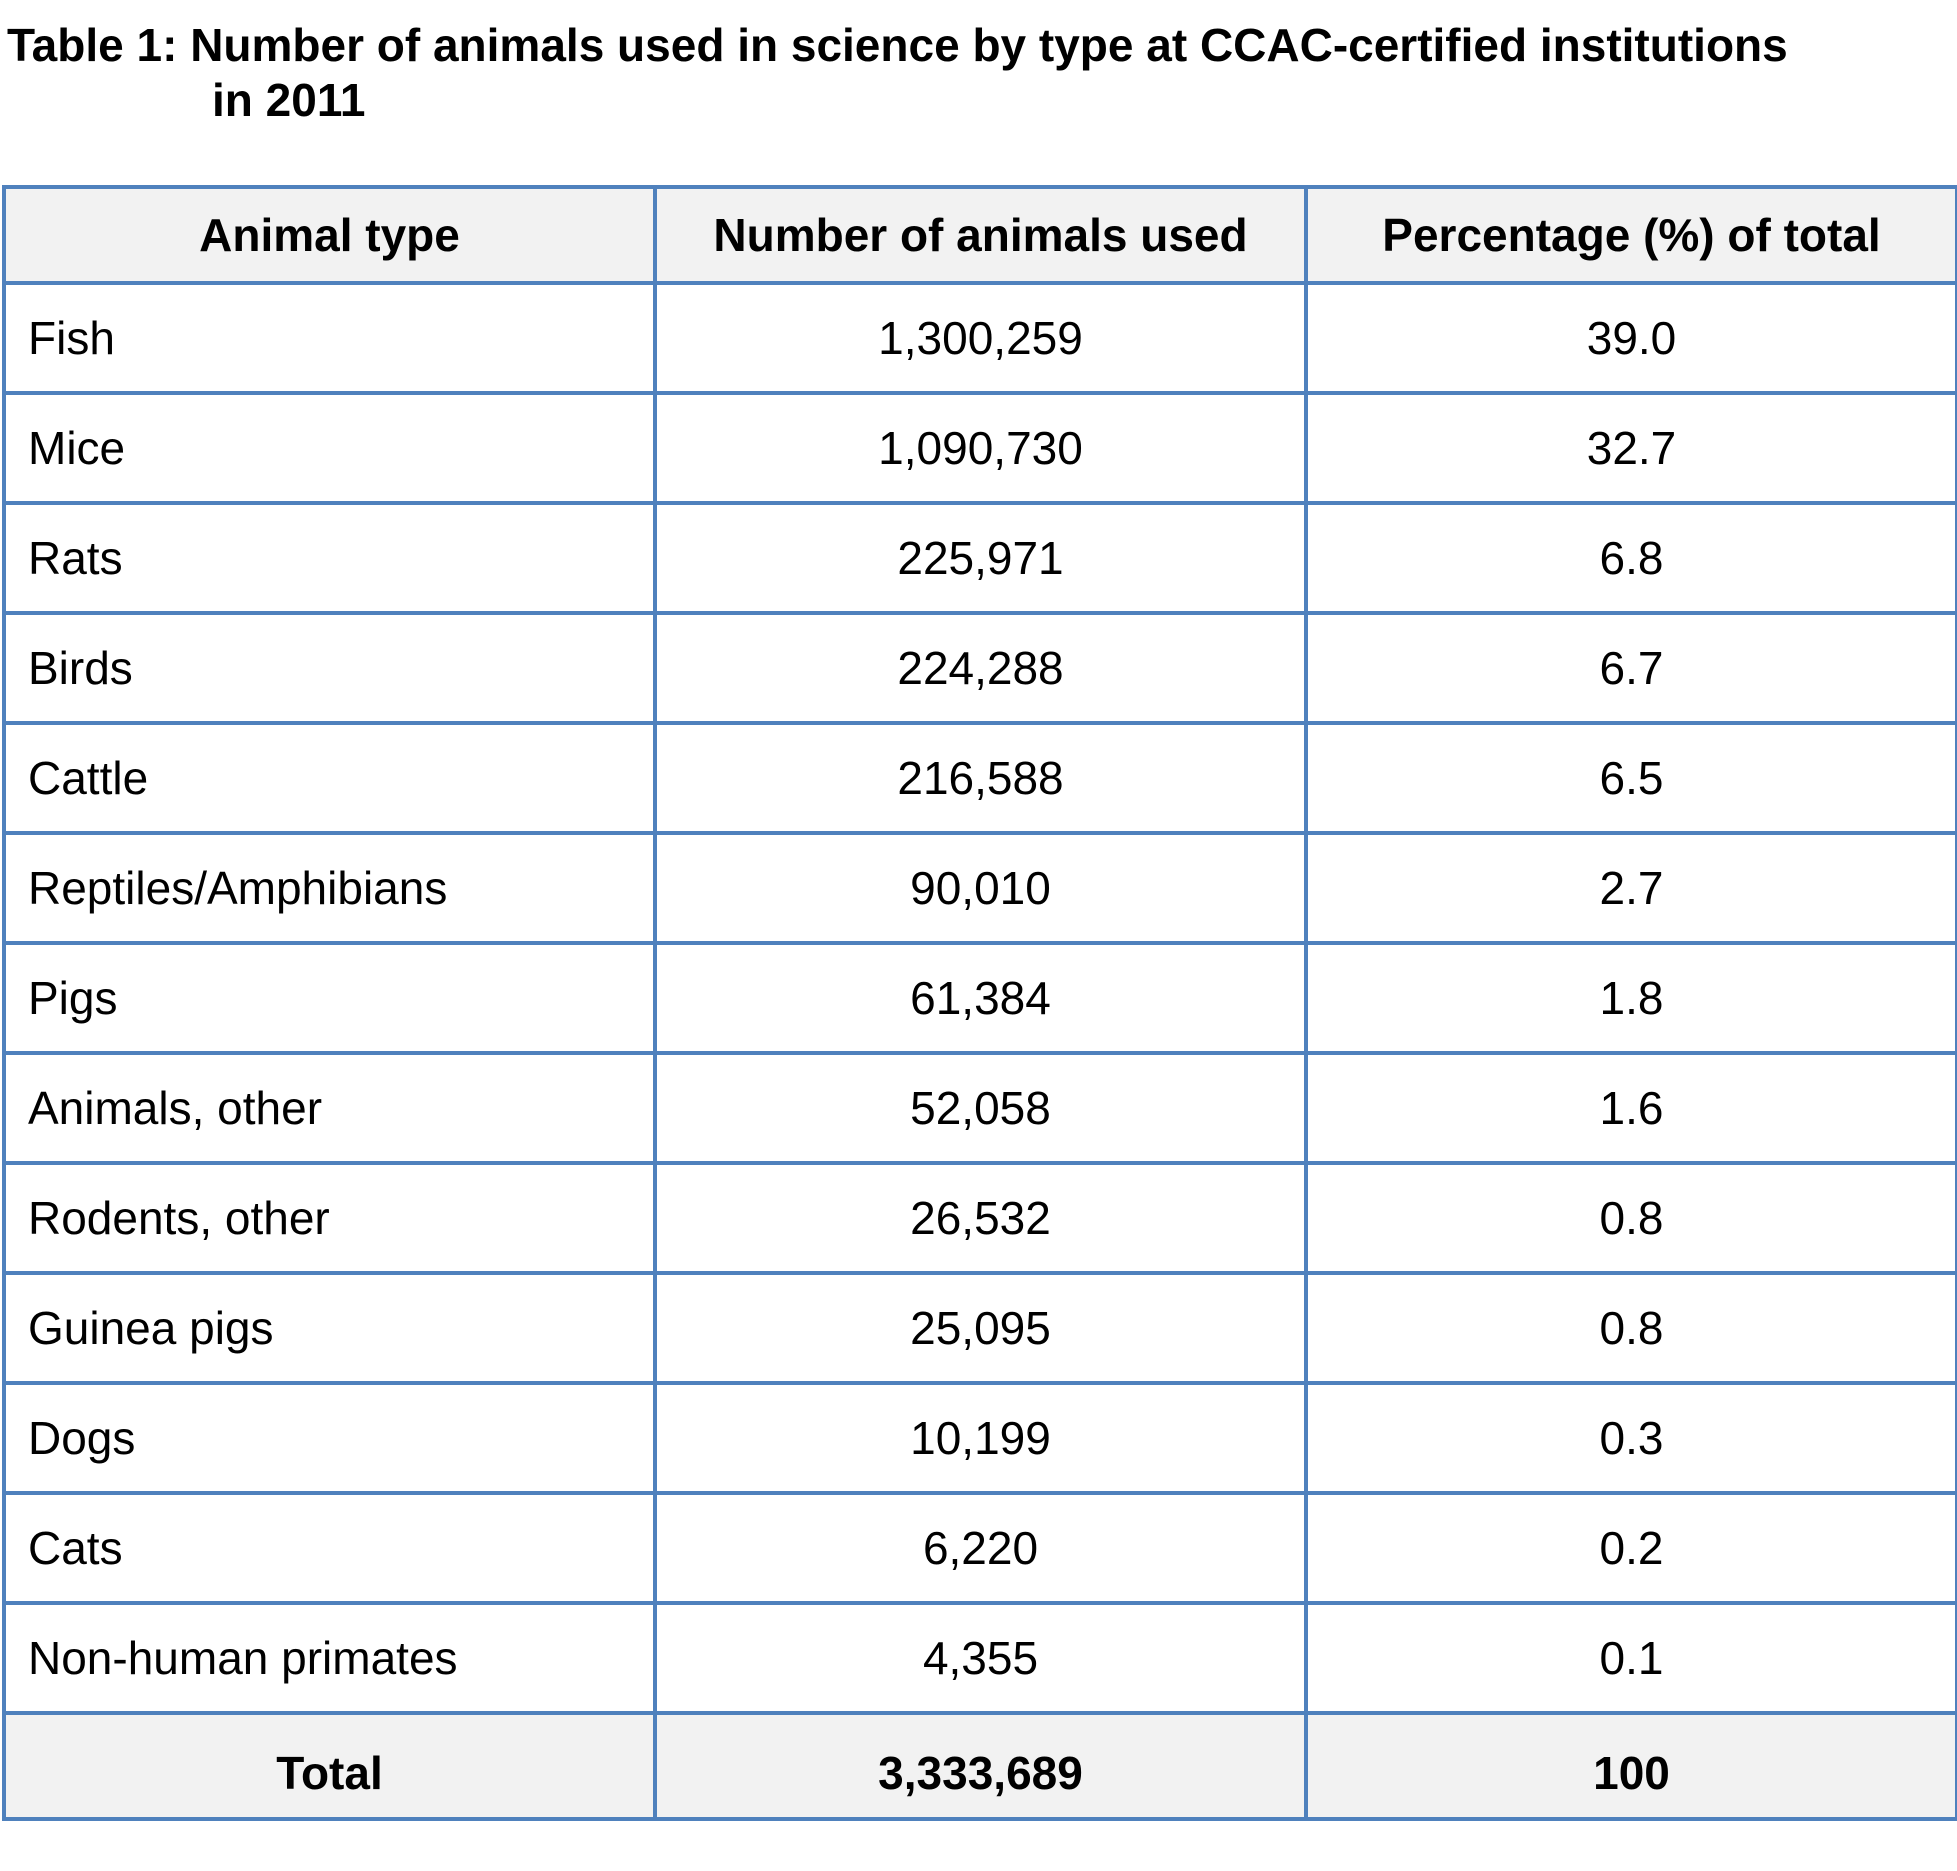 The width and height of the screenshot is (1957, 1871). I want to click on percent-cell: 0.3, so click(1630, 1438).